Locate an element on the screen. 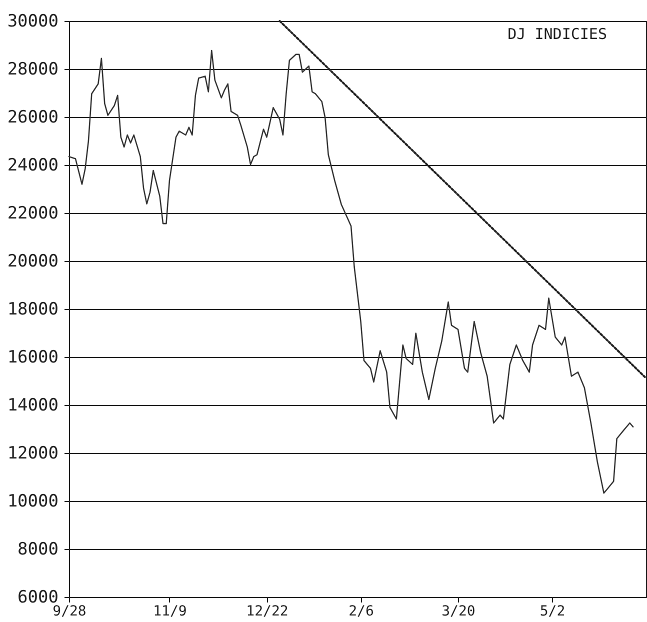 The width and height of the screenshot is (647, 622). x-tick-label: 12/22 is located at coordinates (267, 612).